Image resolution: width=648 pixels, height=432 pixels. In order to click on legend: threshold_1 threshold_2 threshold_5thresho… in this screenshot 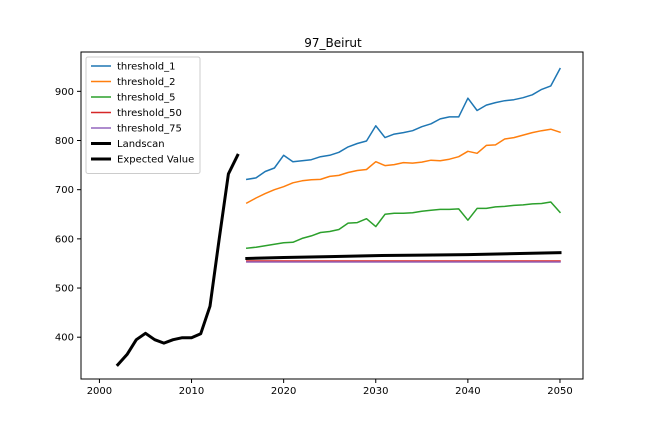, I will do `click(143, 115)`.